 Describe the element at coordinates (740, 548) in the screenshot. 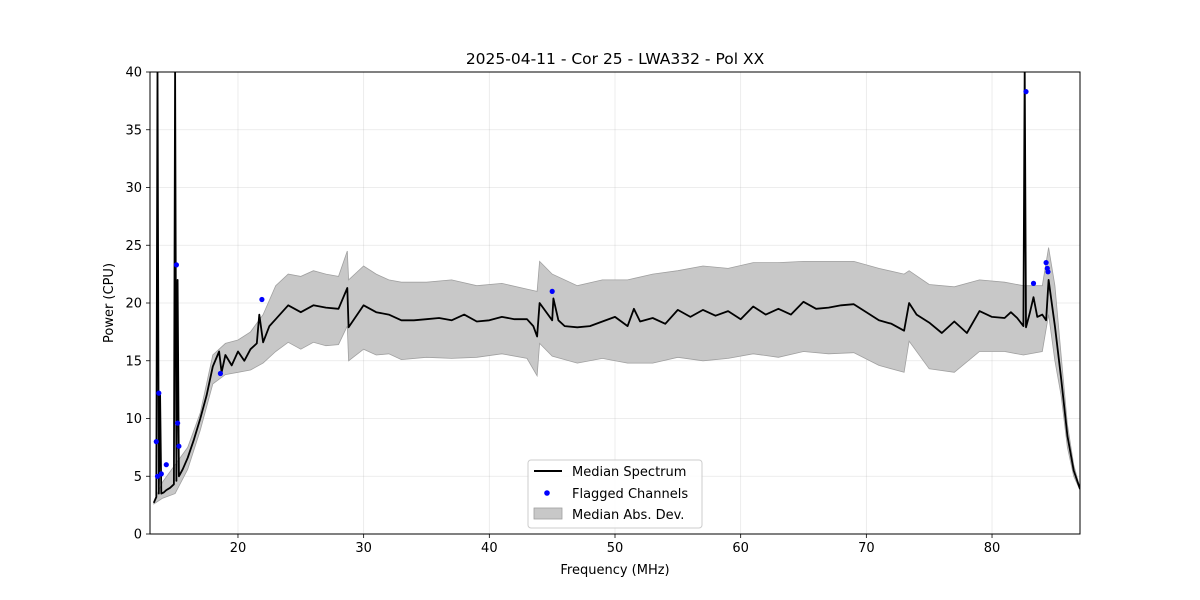

I see `x-tick-label-4: 60` at that location.